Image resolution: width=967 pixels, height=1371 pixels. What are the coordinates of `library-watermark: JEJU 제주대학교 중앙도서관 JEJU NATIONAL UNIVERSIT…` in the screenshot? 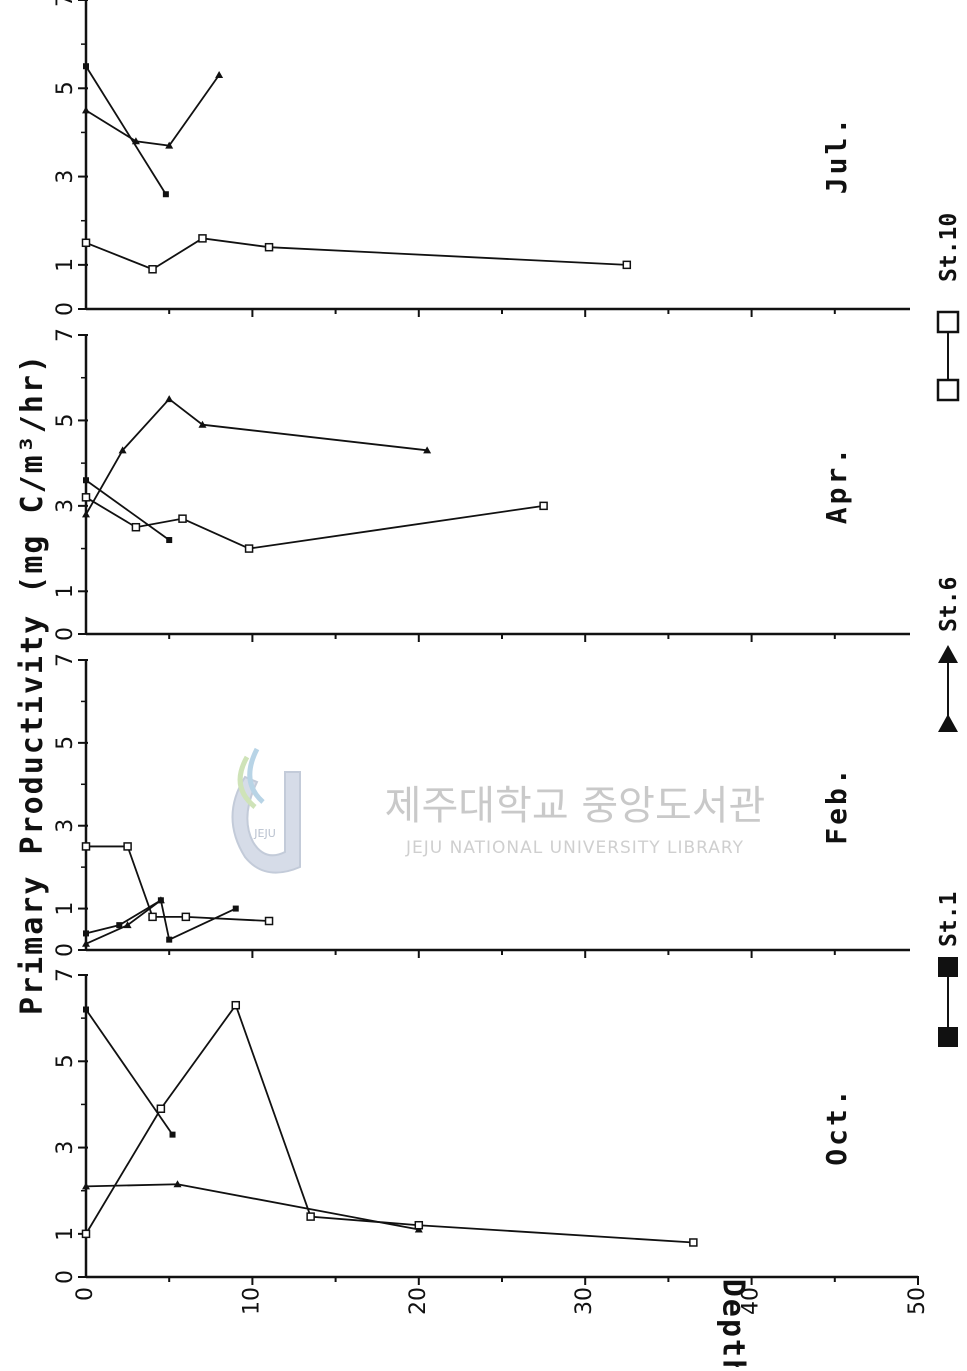 It's located at (498, 810).